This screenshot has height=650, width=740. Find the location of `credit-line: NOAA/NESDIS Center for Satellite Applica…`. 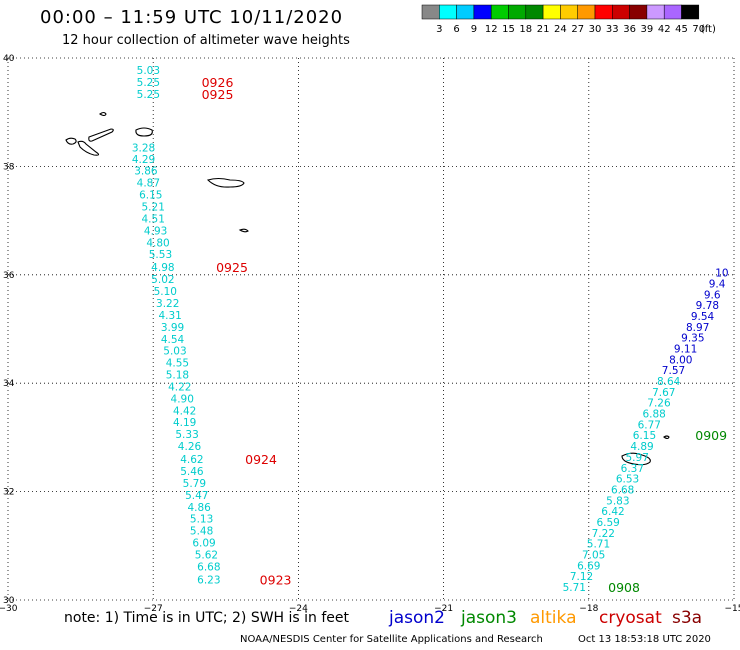

credit-line: NOAA/NESDIS Center for Satellite Applica… is located at coordinates (391, 639).